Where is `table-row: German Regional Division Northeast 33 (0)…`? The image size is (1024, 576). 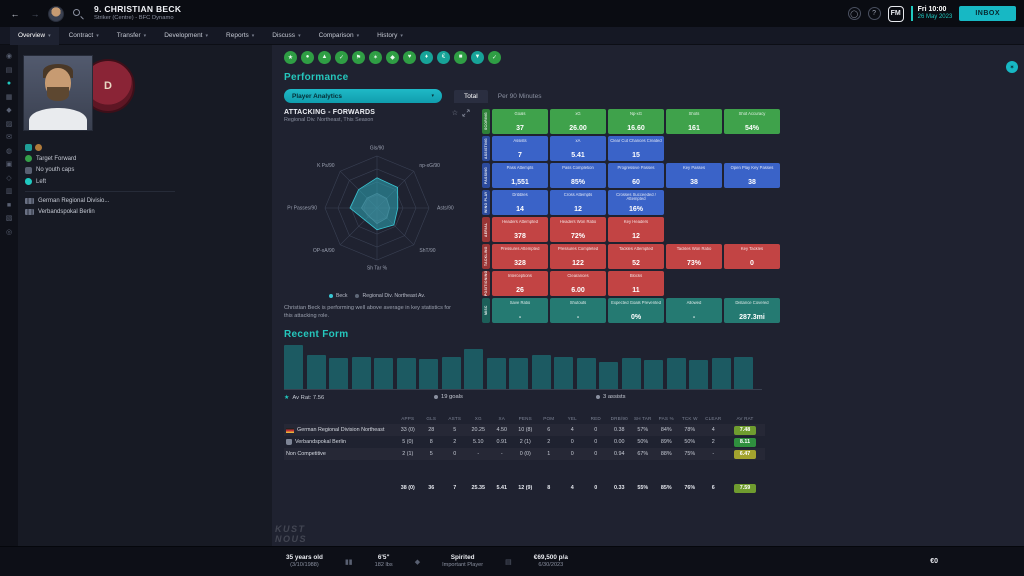
table-row: German Regional Division Northeast 33 (0)… is located at coordinates (524, 430).